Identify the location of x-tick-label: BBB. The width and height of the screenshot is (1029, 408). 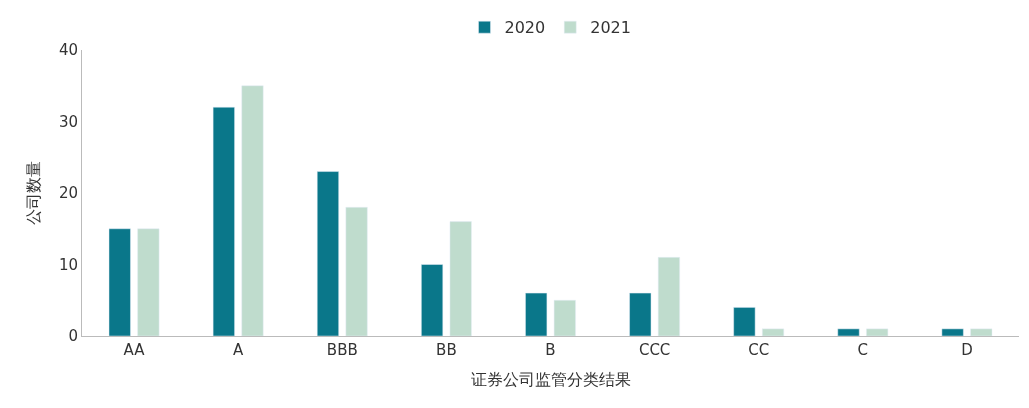
(342, 350).